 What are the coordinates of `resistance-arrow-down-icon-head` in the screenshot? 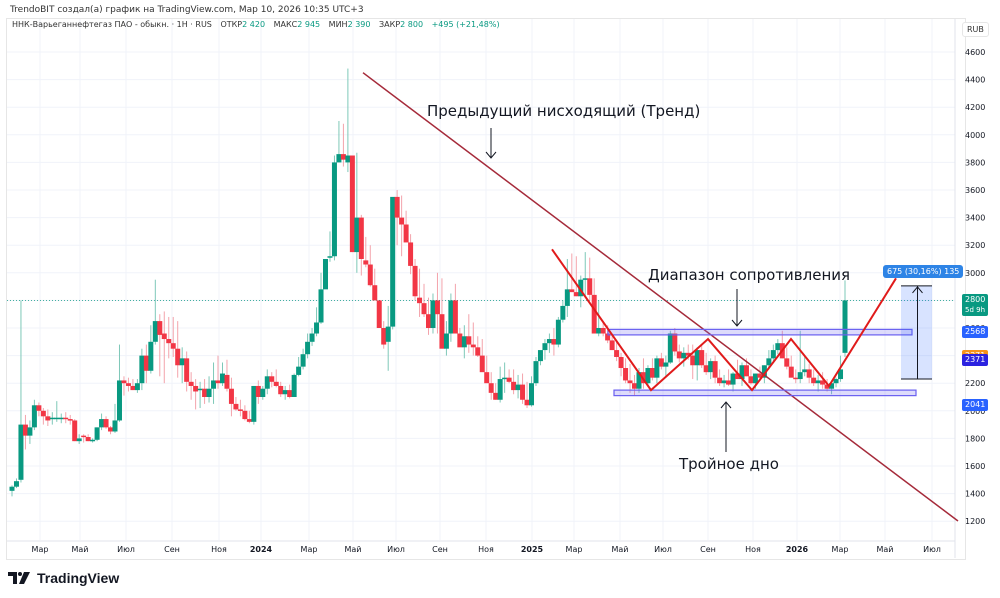 It's located at (737, 323).